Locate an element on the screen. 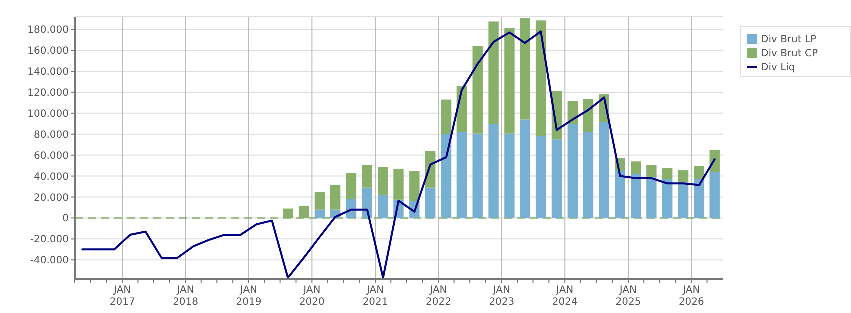 The width and height of the screenshot is (851, 313). x-tick-label: JAN 2020 is located at coordinates (312, 296).